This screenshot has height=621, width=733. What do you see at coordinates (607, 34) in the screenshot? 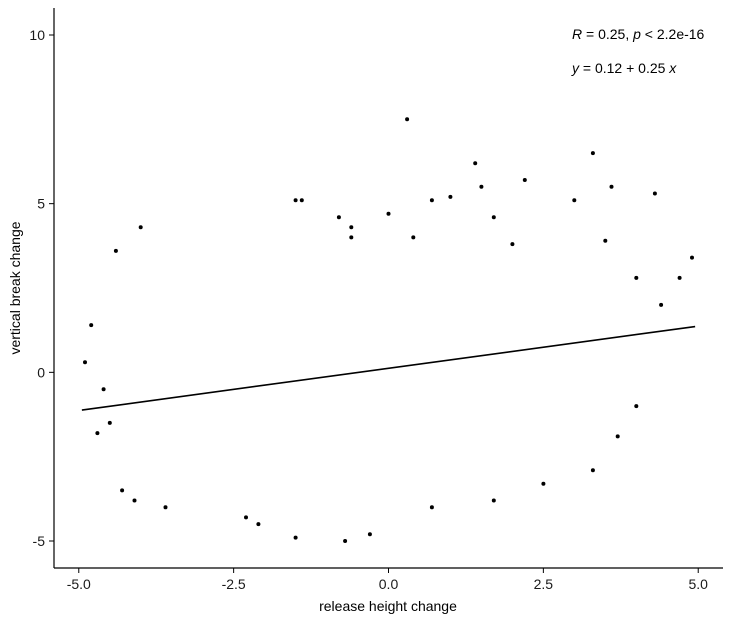
I see `r-value: = 0.25,` at bounding box center [607, 34].